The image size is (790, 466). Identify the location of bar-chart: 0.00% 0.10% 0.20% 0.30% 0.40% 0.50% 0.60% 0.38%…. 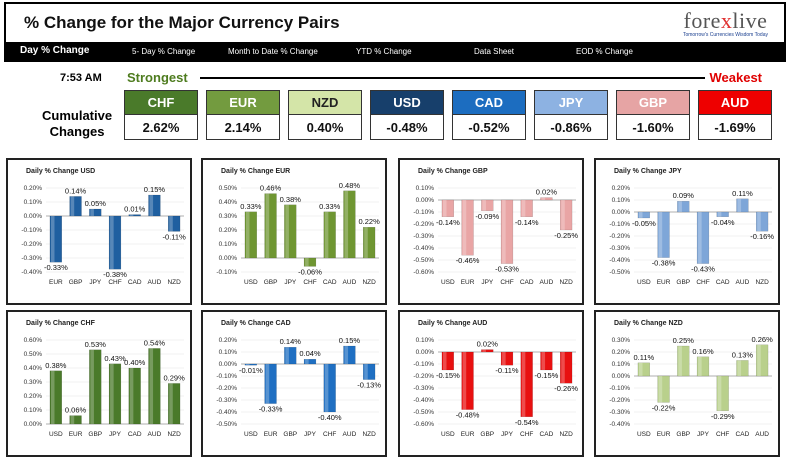
(105, 387).